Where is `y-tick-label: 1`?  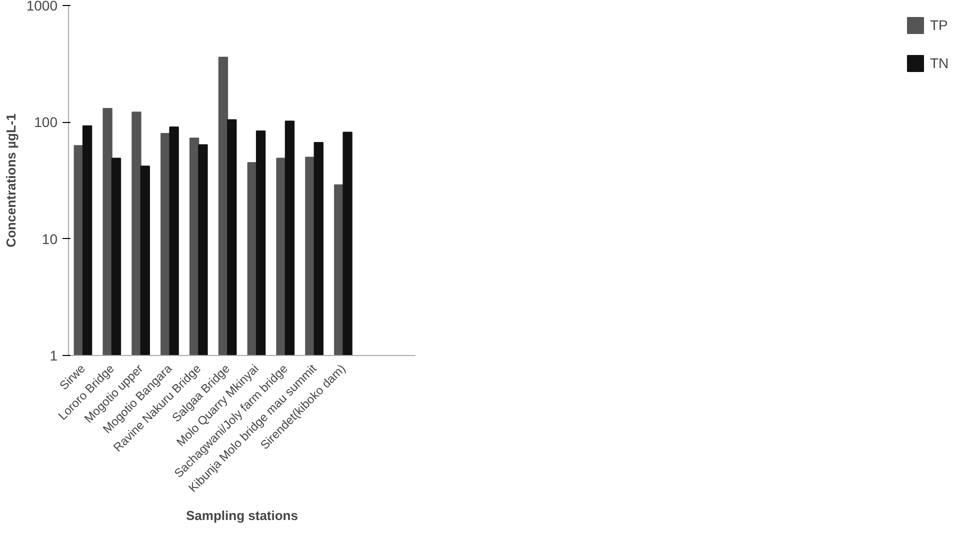
y-tick-label: 1 is located at coordinates (54, 356).